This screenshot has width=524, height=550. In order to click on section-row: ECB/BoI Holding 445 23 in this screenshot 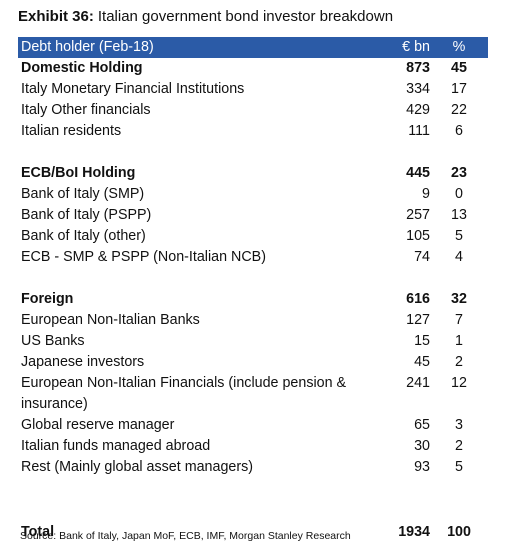, I will do `click(253, 173)`.